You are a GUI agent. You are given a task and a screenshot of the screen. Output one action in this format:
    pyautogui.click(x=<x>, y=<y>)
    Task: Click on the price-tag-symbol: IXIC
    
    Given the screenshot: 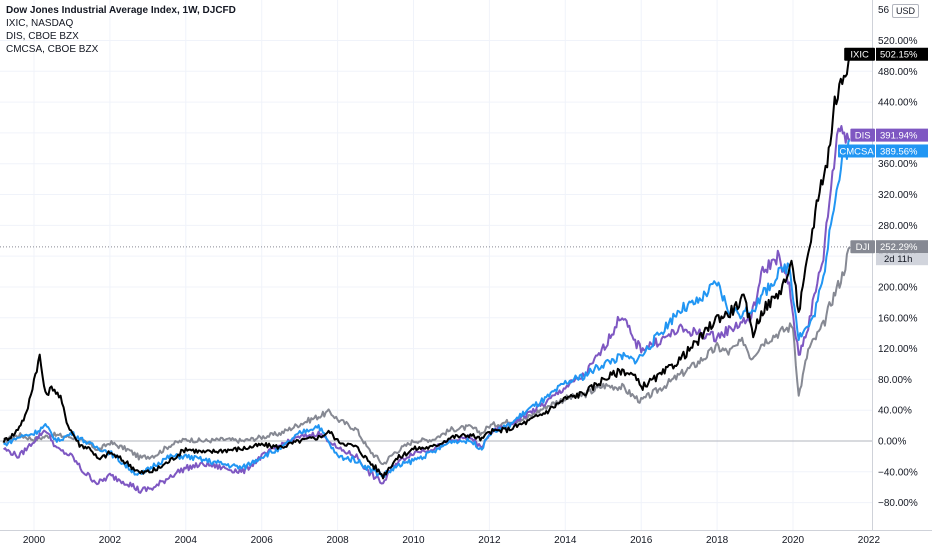 What is the action you would take?
    pyautogui.click(x=859, y=55)
    